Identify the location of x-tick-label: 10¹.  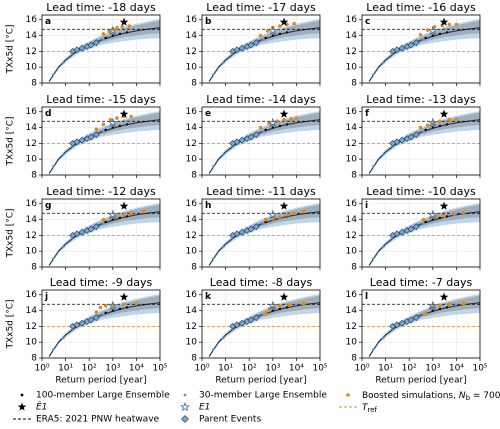
(65, 369).